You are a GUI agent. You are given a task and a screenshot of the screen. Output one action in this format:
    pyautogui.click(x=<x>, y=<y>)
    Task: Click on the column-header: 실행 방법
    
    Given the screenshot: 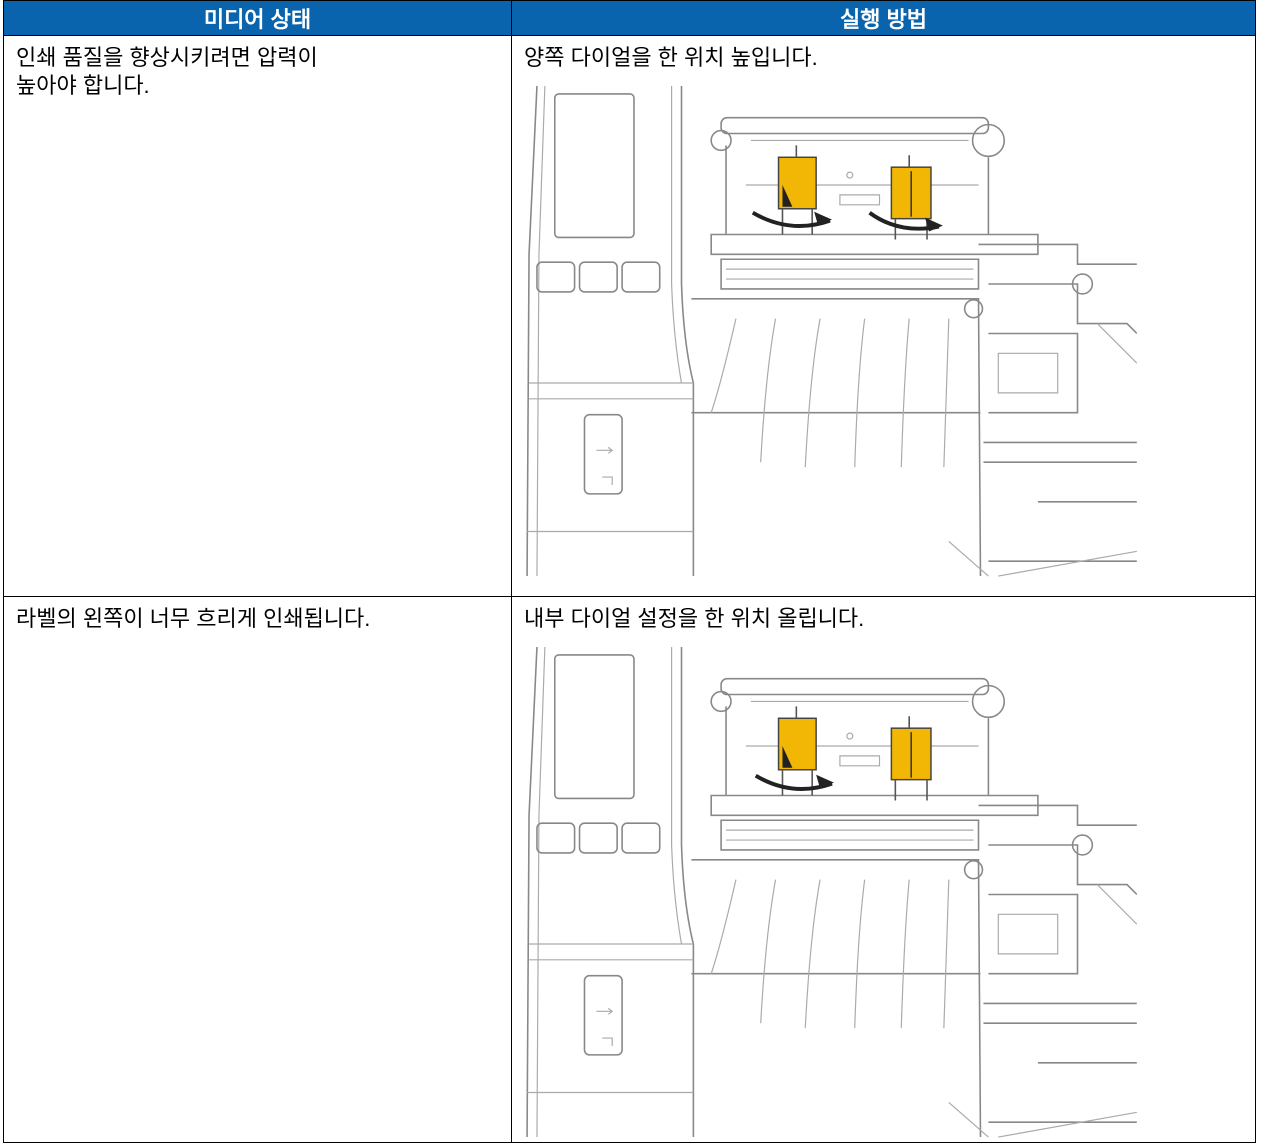 What is the action you would take?
    pyautogui.click(x=883, y=18)
    